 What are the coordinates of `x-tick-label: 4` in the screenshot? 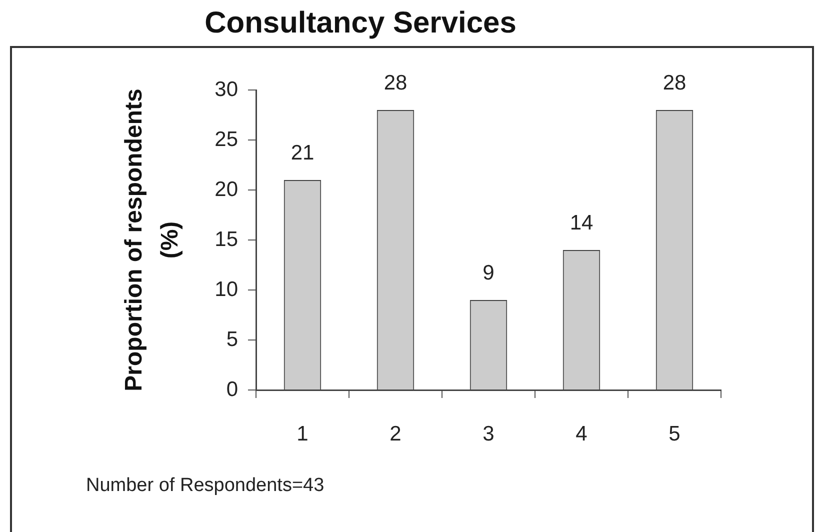 It's located at (582, 434).